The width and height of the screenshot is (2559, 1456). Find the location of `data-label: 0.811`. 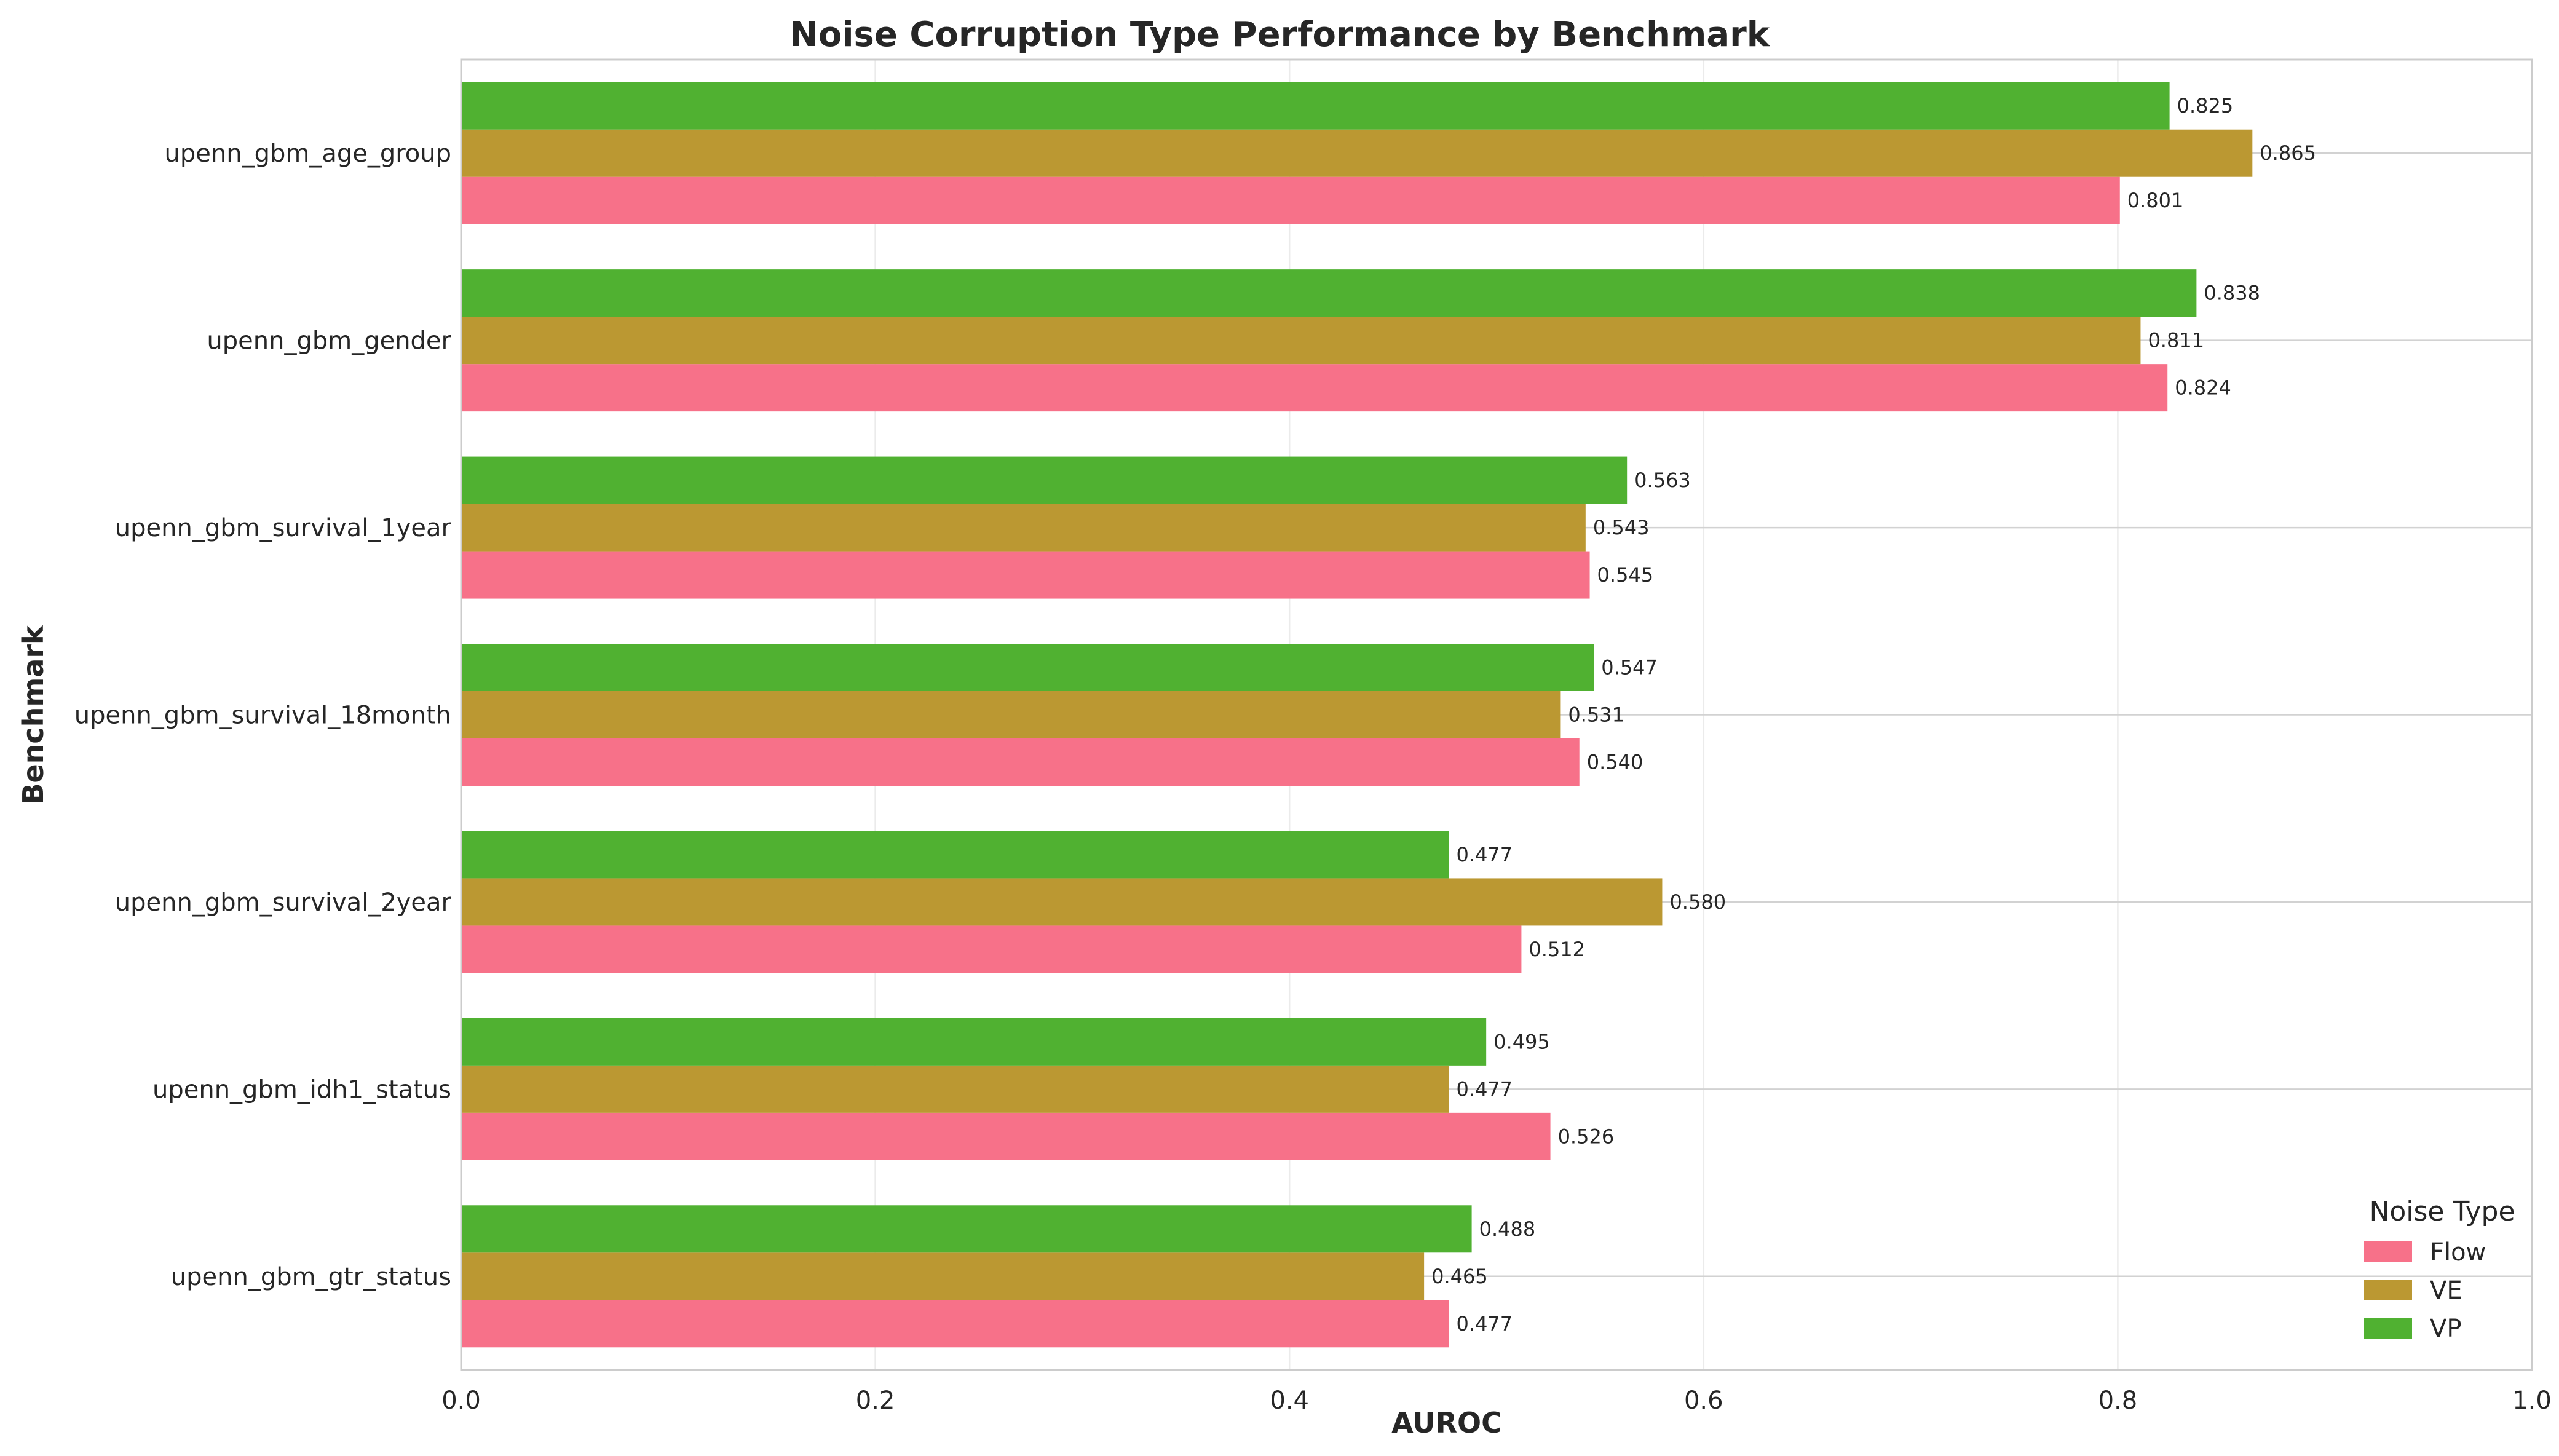

data-label: 0.811 is located at coordinates (2176, 341).